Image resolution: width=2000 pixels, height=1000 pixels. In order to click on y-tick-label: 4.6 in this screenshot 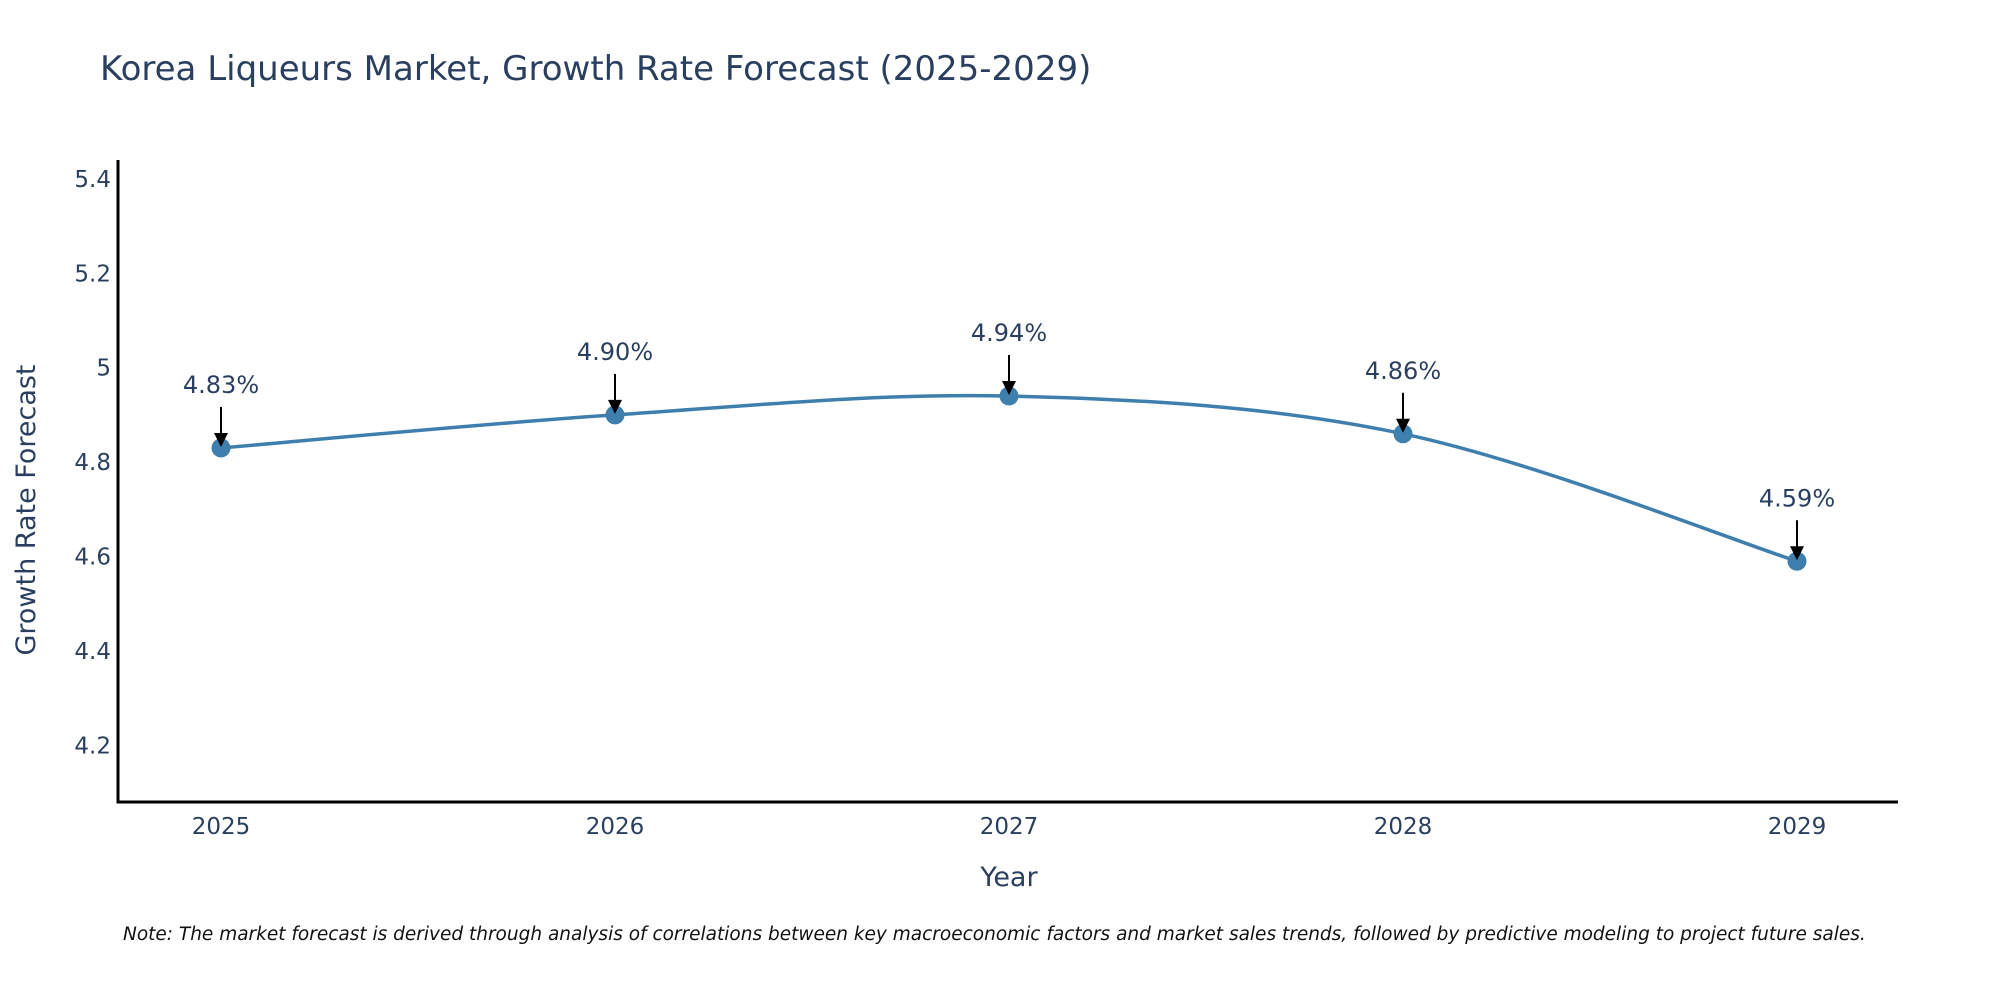, I will do `click(92, 558)`.